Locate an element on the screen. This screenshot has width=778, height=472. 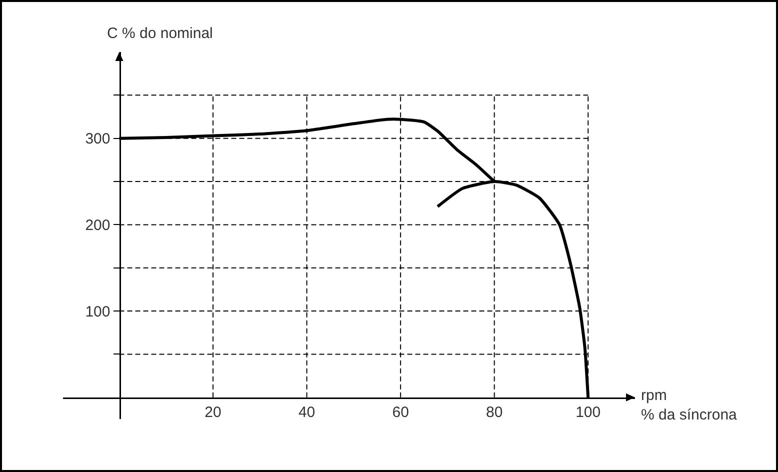
y-tick-label: 300 is located at coordinates (97, 139).